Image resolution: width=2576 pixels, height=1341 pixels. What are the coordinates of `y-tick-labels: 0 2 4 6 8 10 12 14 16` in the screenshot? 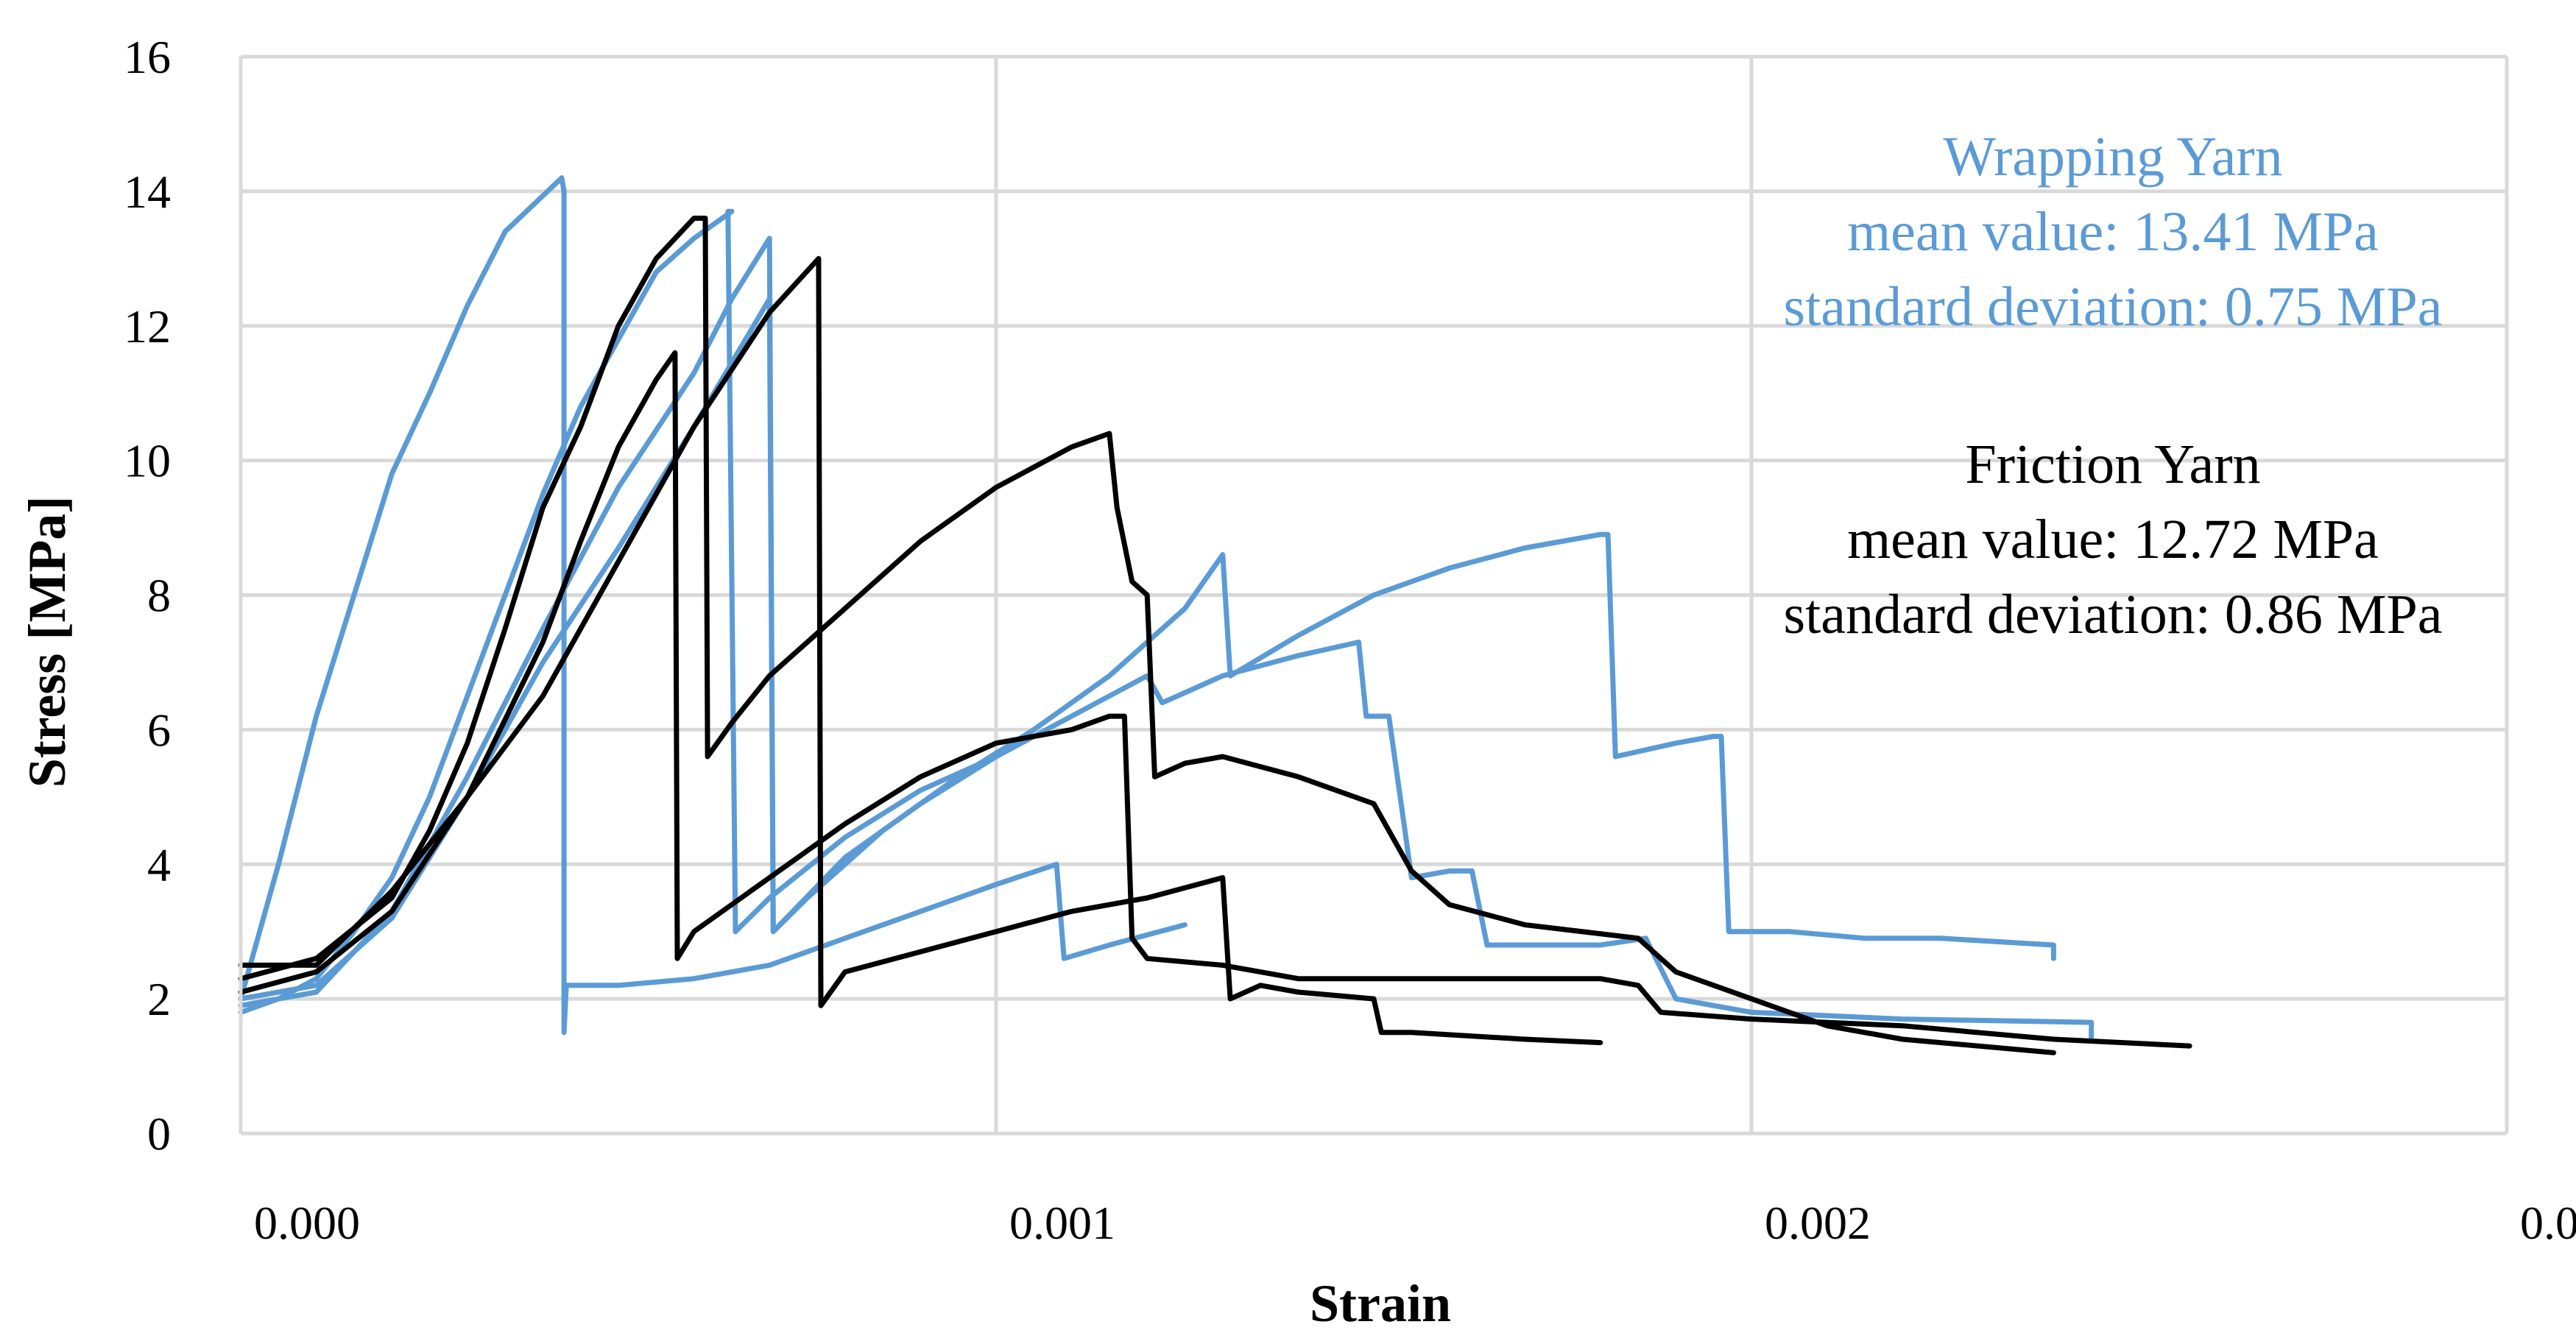 It's located at (147, 595).